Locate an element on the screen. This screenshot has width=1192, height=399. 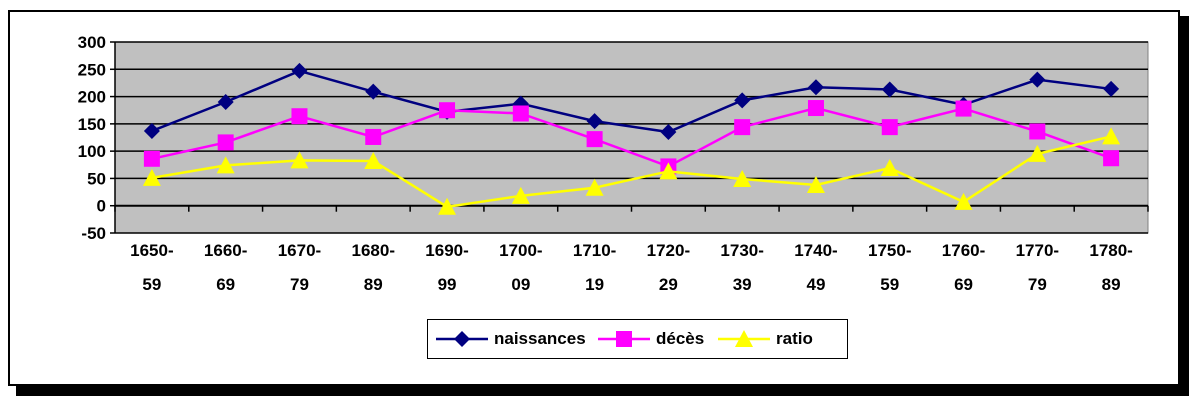
legend-label-deces: décès is located at coordinates (680, 338).